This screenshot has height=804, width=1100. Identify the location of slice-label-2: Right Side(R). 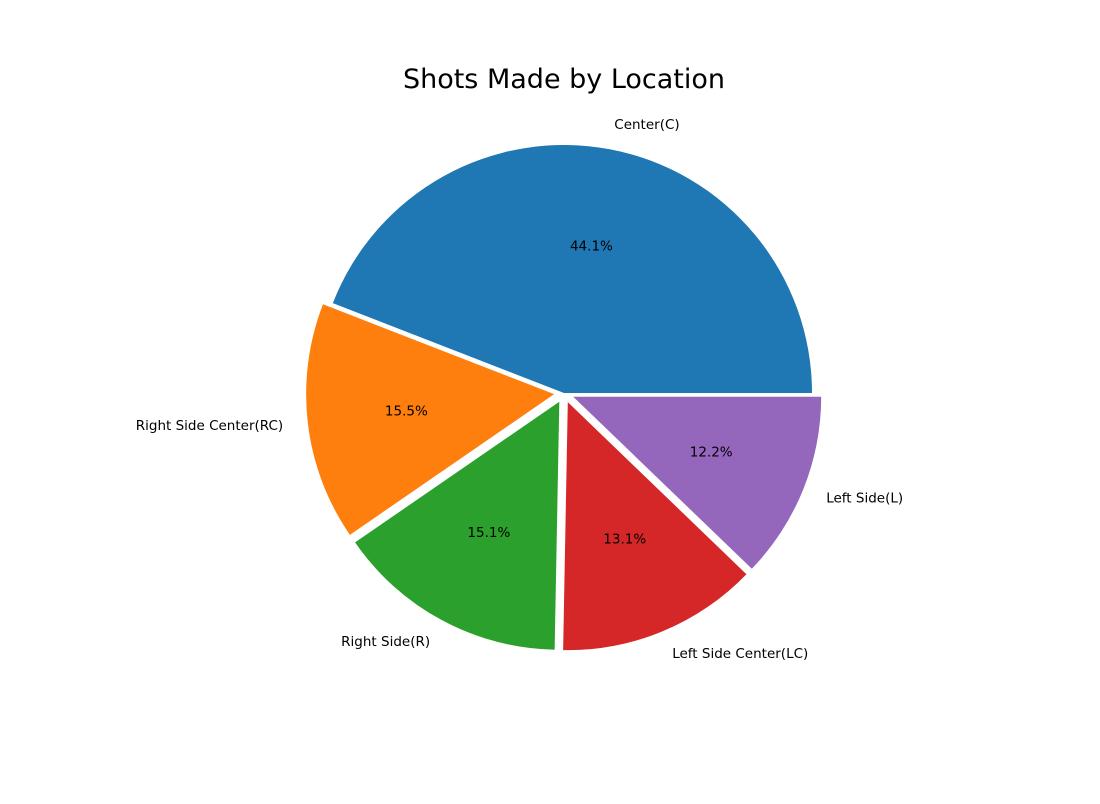
(385, 642).